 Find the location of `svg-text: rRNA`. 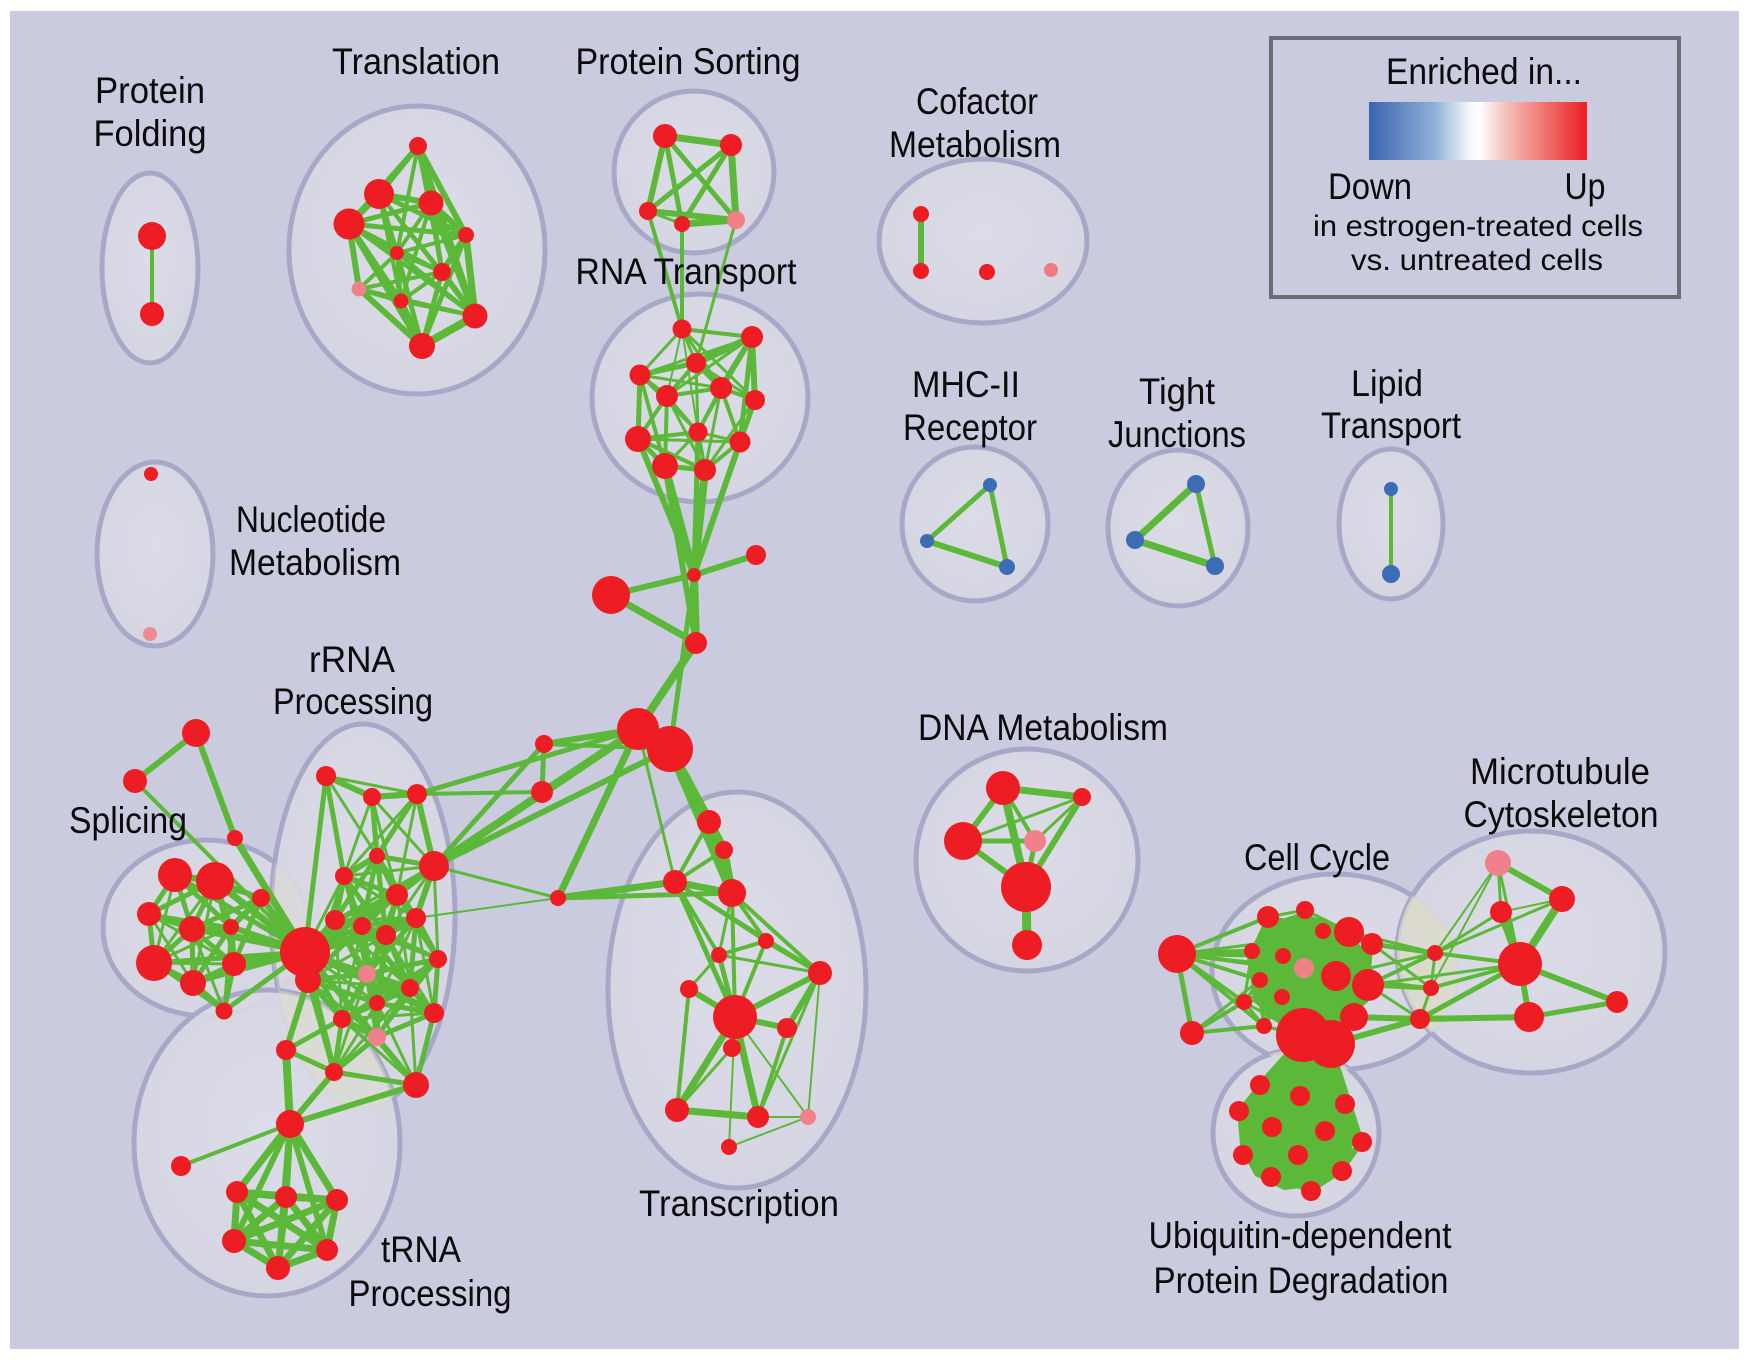

svg-text: rRNA is located at coordinates (352, 659).